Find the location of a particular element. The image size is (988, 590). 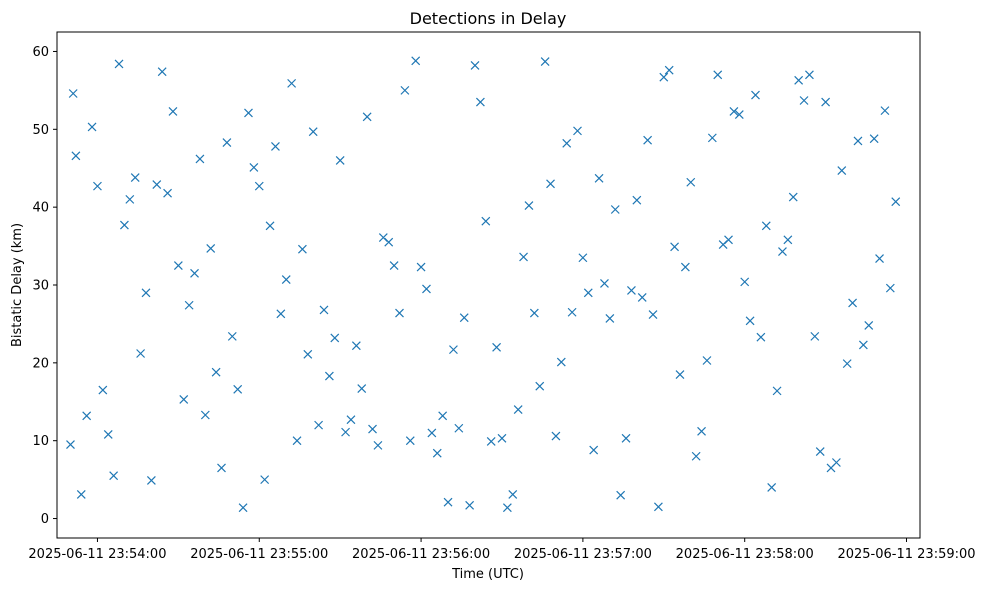

x-tick-label: 2025-06-11 23:59:00 is located at coordinates (906, 554).